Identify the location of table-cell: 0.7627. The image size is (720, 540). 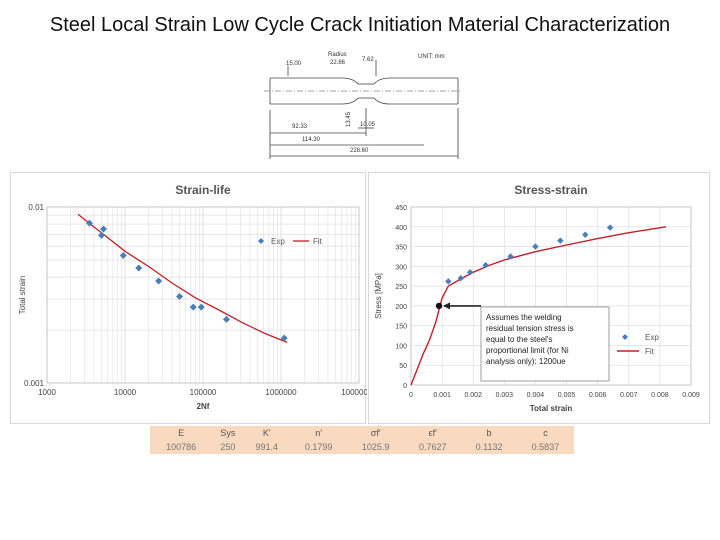
(432, 447).